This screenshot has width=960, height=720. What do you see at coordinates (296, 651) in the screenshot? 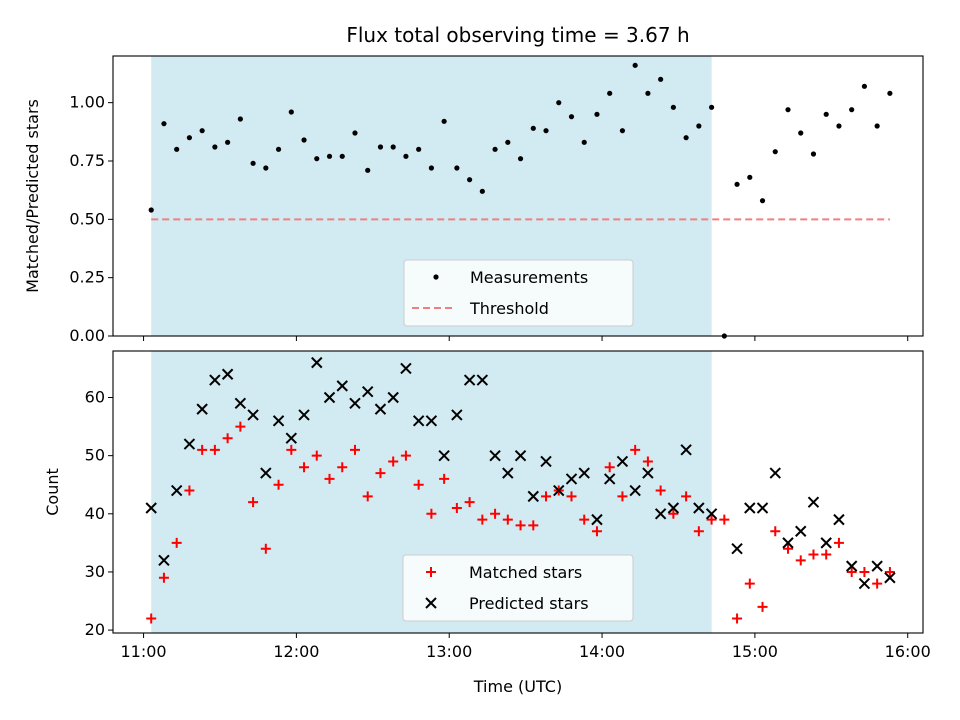
I see `x-tick-label: 12:00` at bounding box center [296, 651].